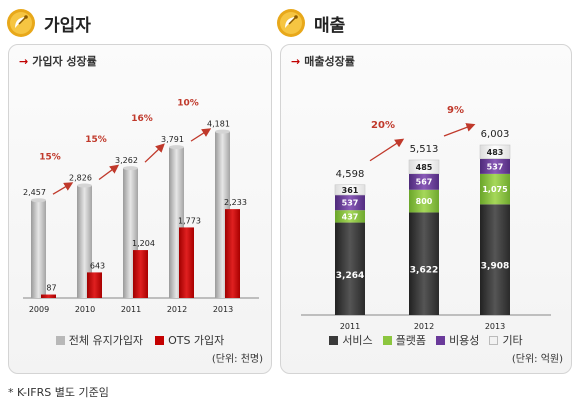  I want to click on ots-data-label: 1,773, so click(189, 220).